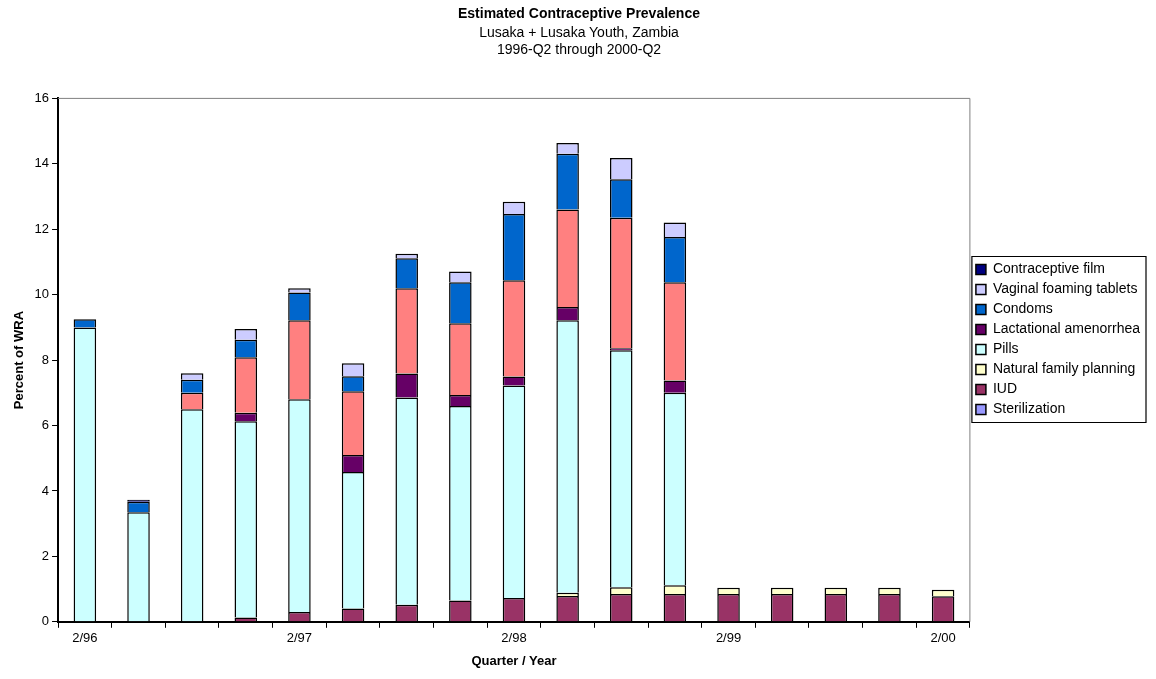 Image resolution: width=1156 pixels, height=679 pixels. I want to click on y-tick-label: 0, so click(45, 621).